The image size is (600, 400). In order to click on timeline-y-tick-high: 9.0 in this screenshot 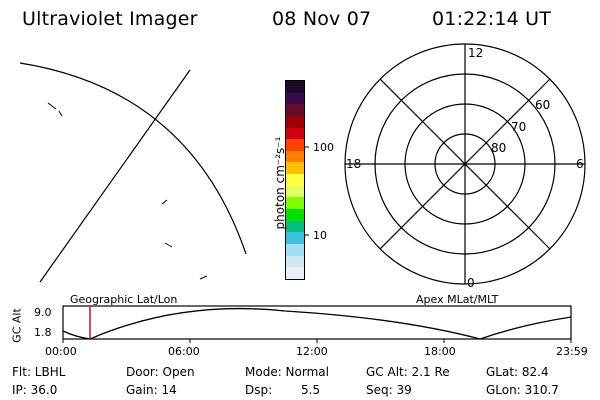, I will do `click(43, 312)`.